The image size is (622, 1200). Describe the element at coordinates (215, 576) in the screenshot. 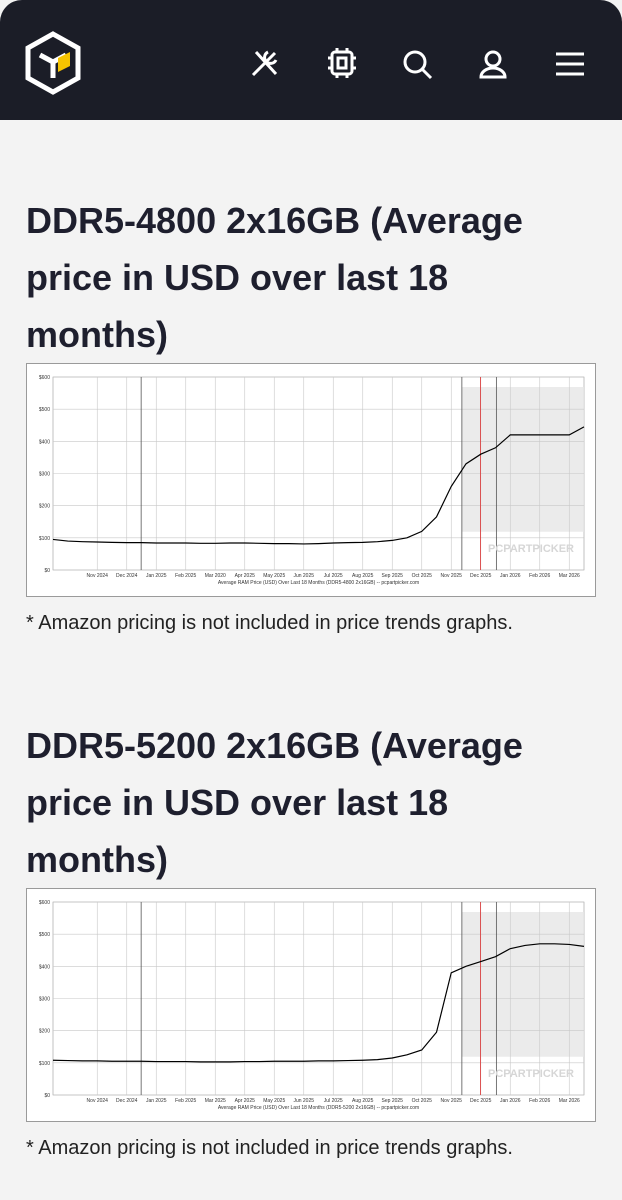

I see `x-tick-label: Mar 2020` at that location.